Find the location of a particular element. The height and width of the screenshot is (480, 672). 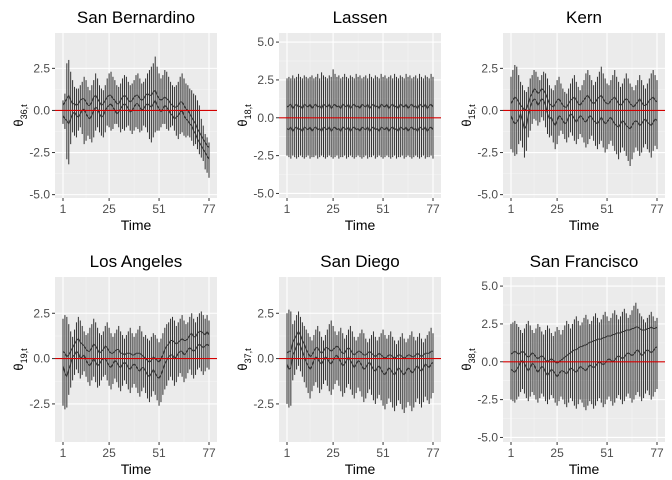

panel-title: Los Angeles is located at coordinates (136, 261).